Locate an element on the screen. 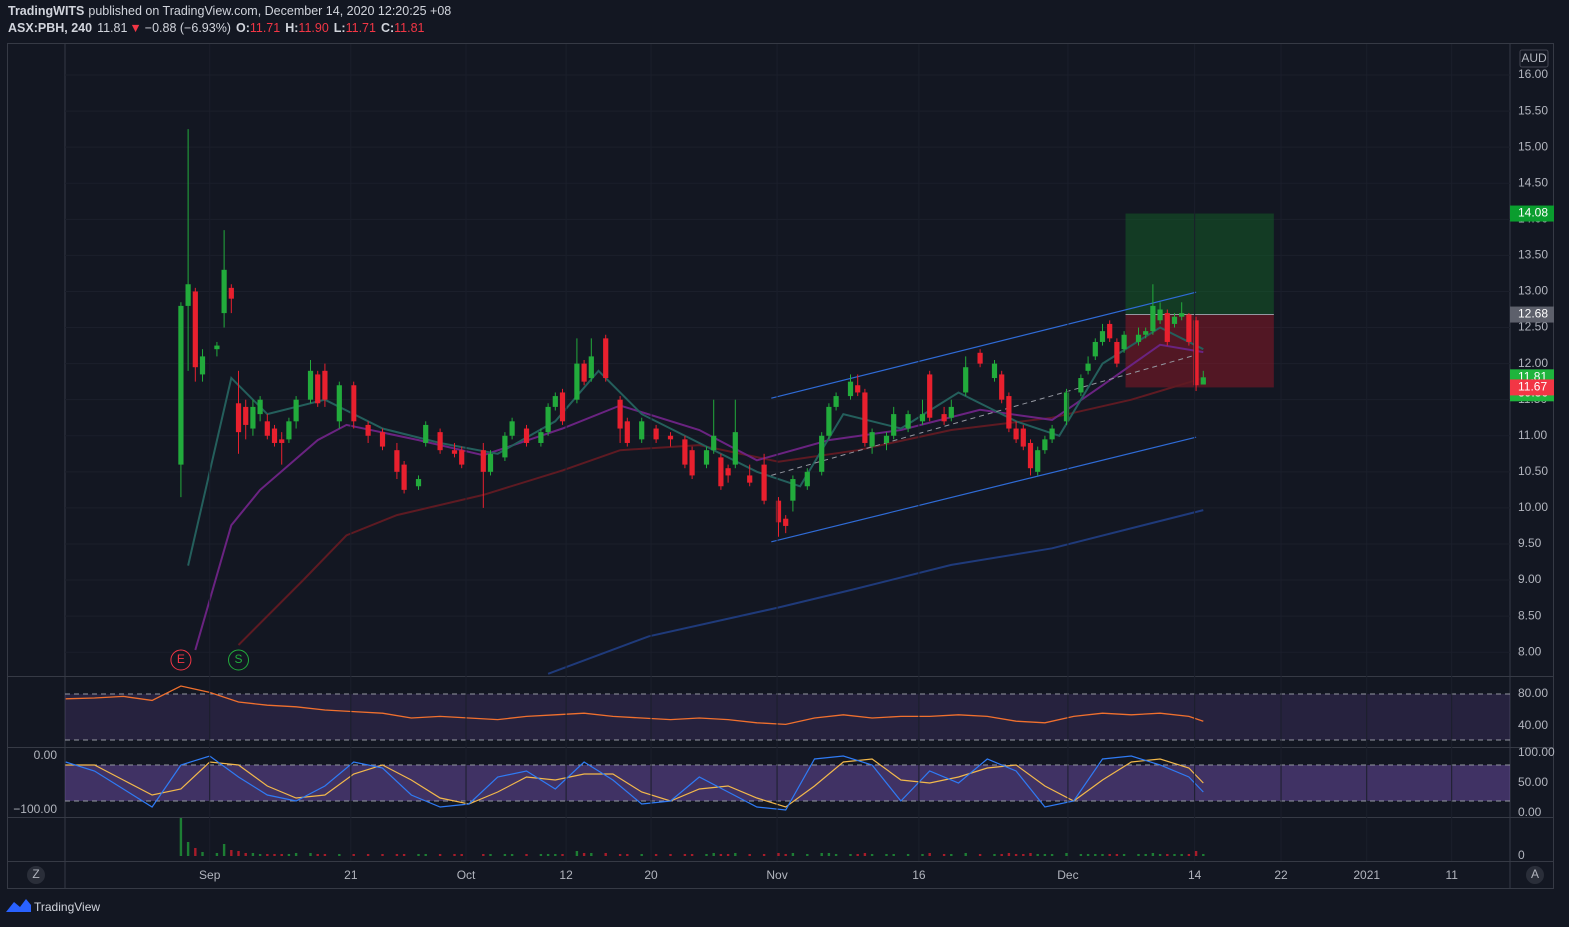  z-button is located at coordinates (36, 875).